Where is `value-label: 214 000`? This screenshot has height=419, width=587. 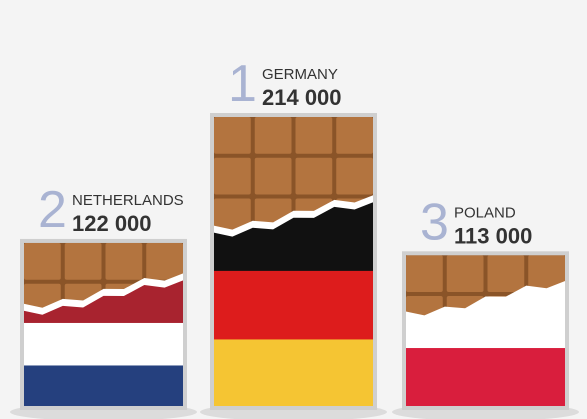
value-label: 214 000 is located at coordinates (302, 97).